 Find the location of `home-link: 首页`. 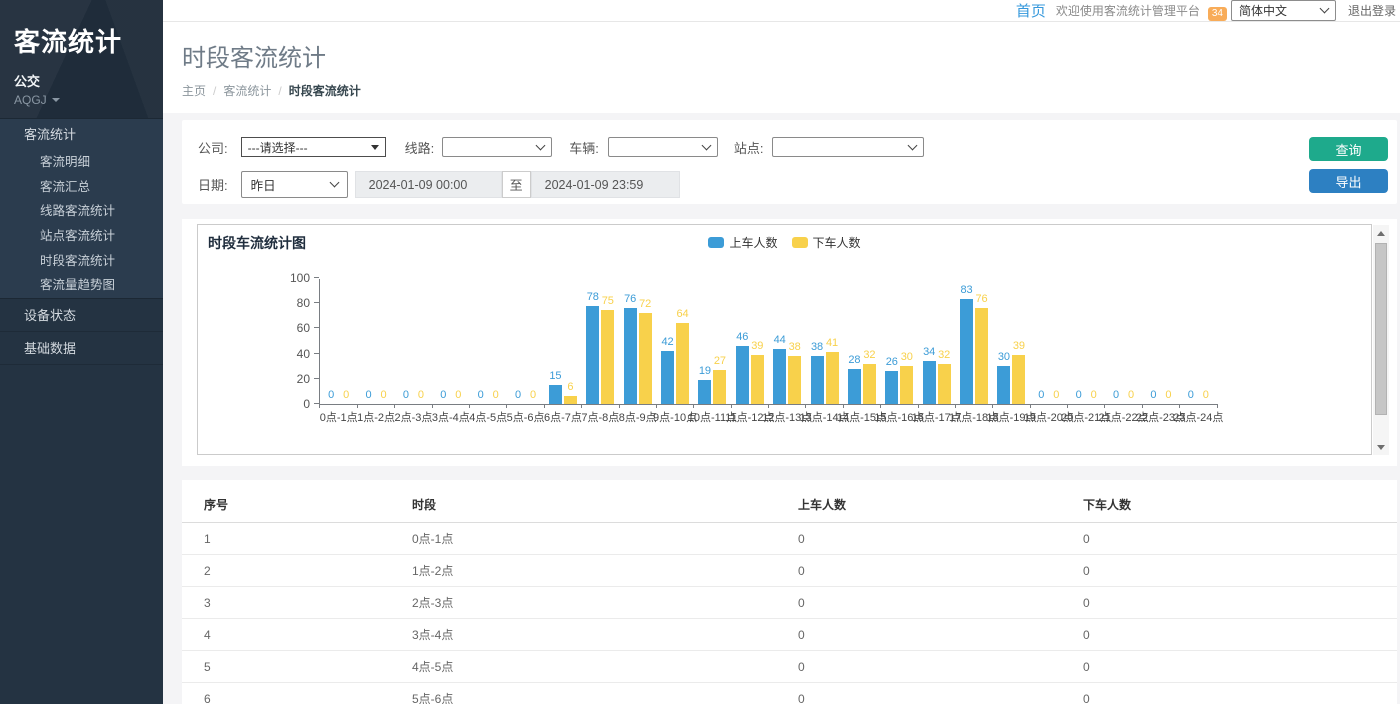

home-link: 首页 is located at coordinates (1030, 11).